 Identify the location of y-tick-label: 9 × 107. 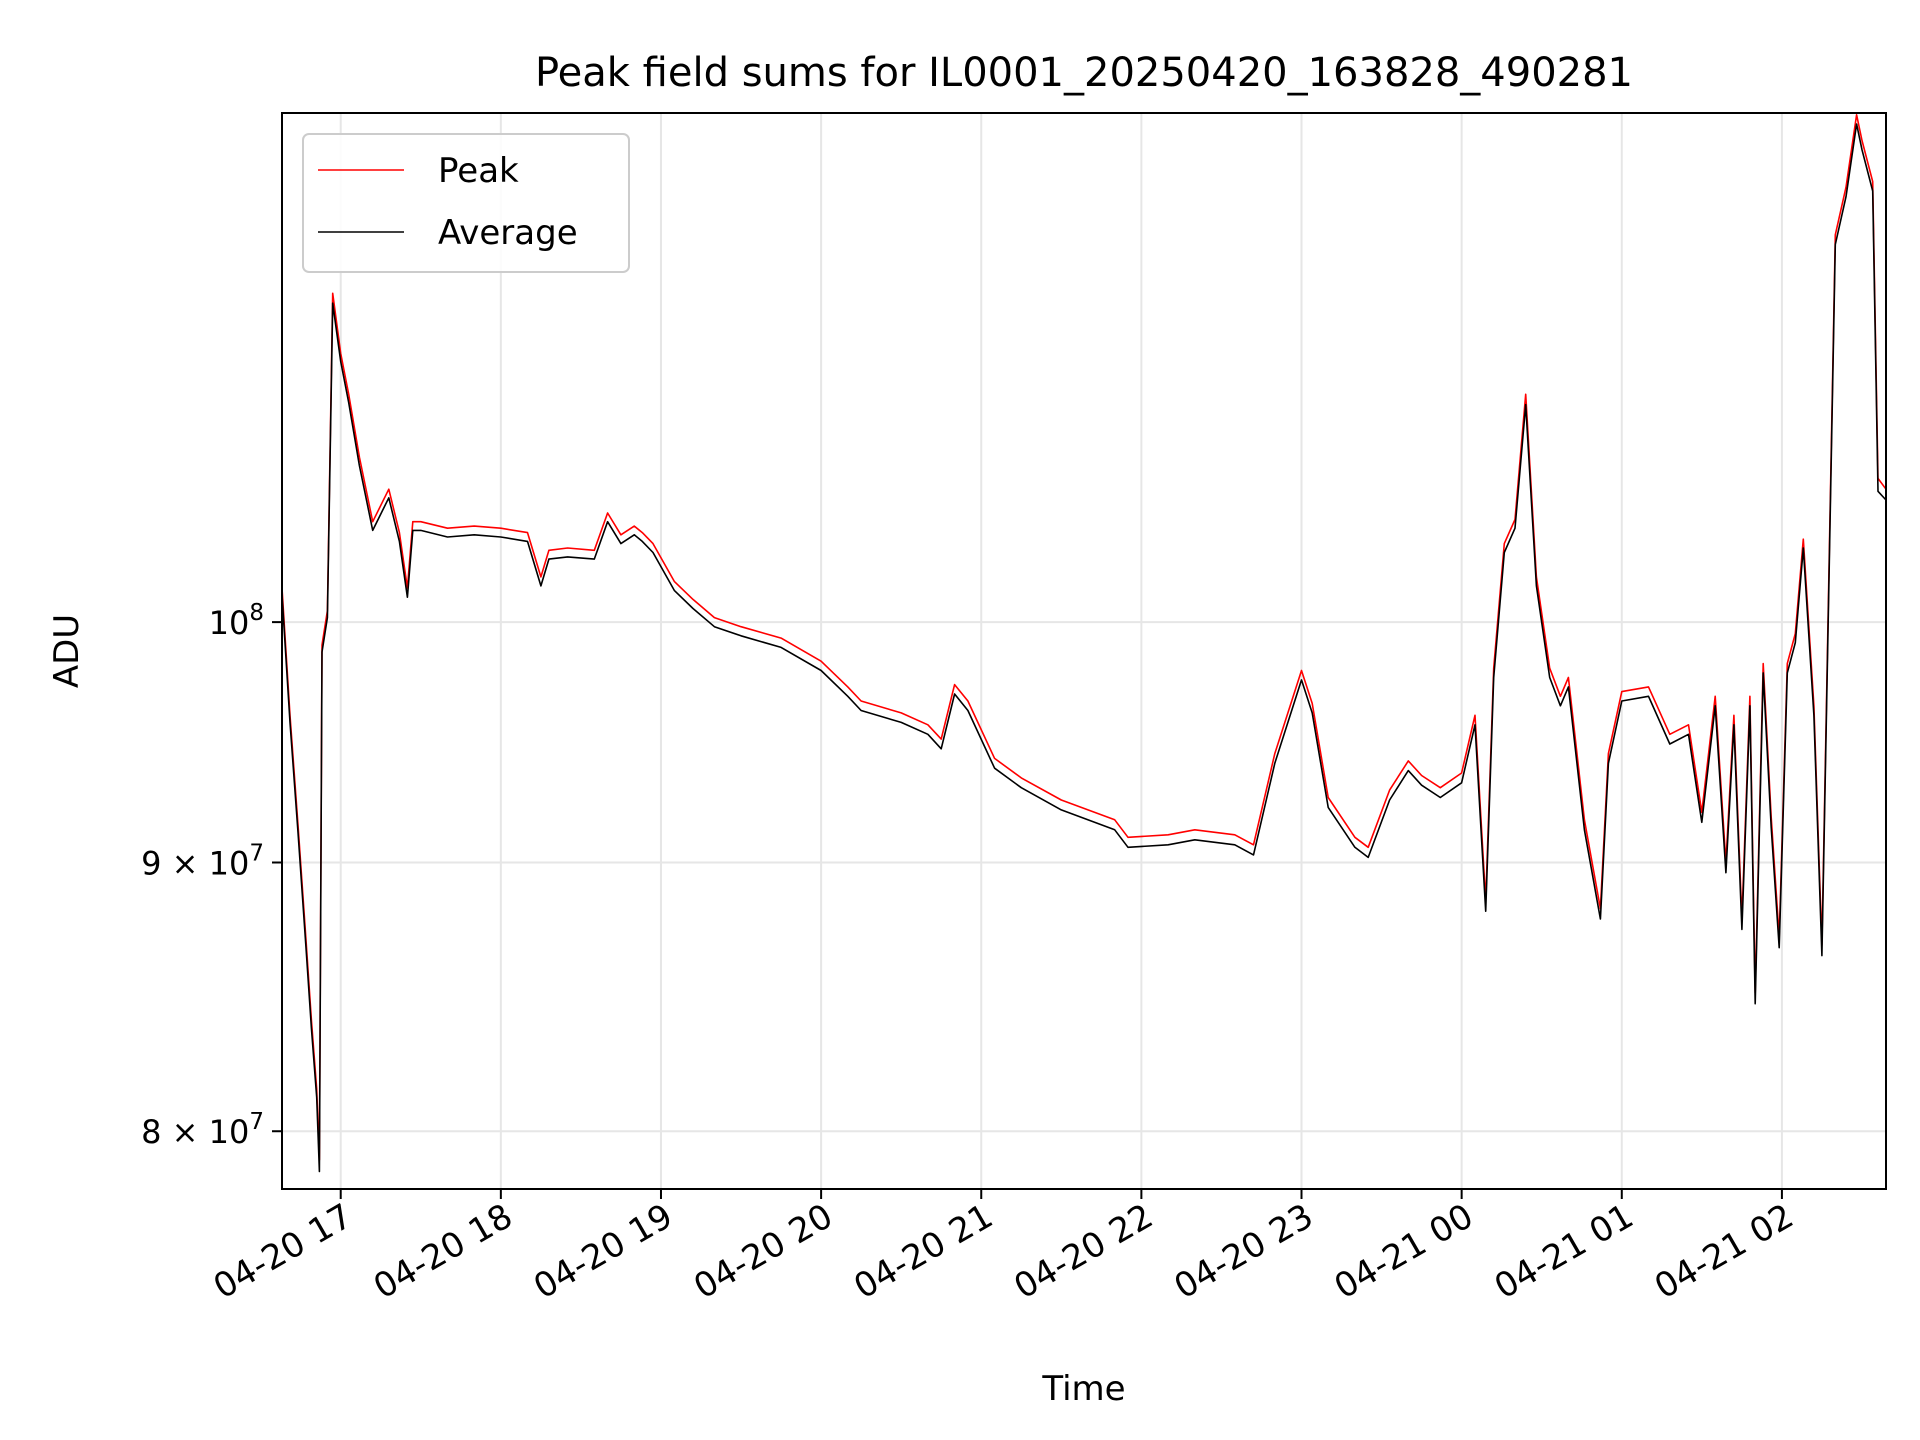
(202, 862).